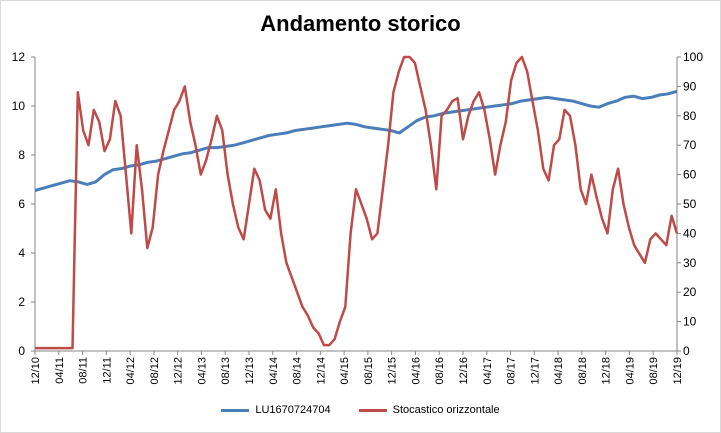 The width and height of the screenshot is (721, 433). Describe the element at coordinates (372, 410) in the screenshot. I see `legend-swatch-red` at that location.